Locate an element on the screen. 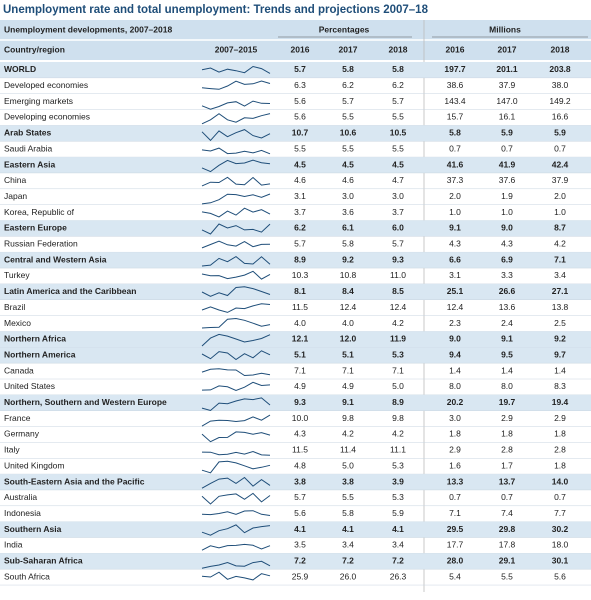  column-header: 2017 is located at coordinates (507, 49).